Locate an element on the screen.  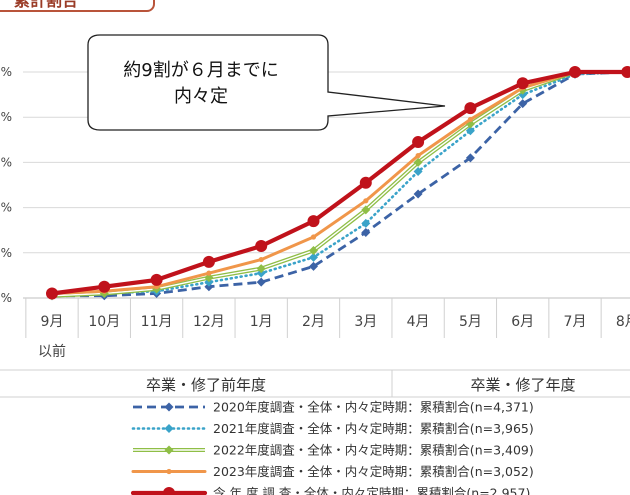
legend-item: 2021年度調査・全体・内々定時期：累積割合(n=3,965) is located at coordinates (332, 428).